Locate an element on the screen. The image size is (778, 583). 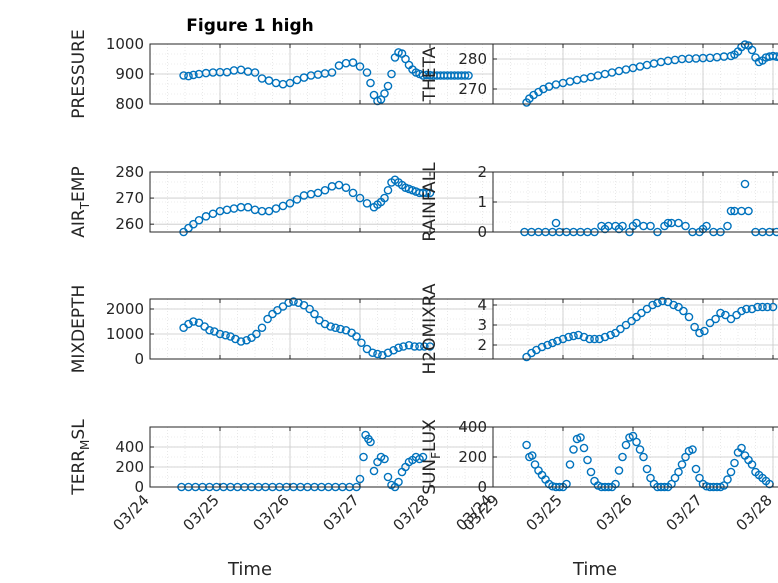
subplot-h2omixra: 2 3 4 H2OMIXRA is located at coordinates (599, 329).